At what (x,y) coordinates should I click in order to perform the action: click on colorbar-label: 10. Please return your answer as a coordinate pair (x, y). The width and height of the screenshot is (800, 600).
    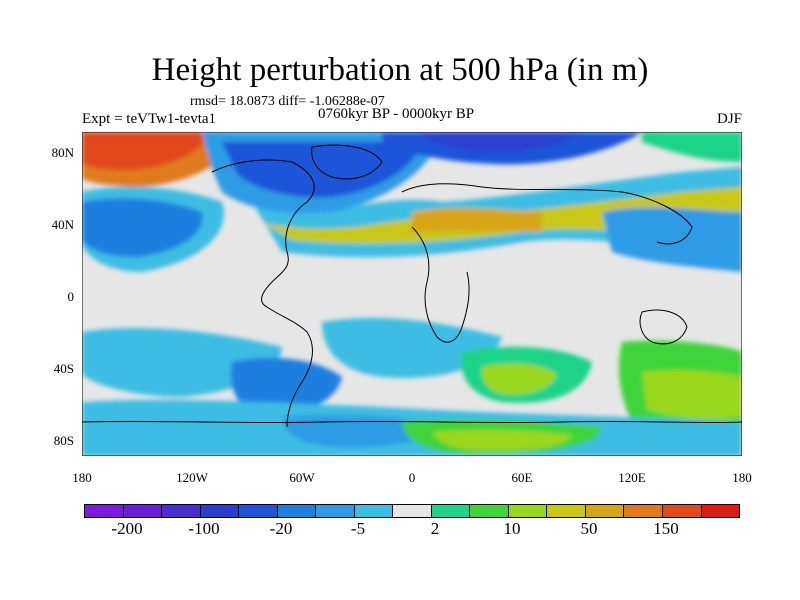
    Looking at the image, I should click on (512, 528).